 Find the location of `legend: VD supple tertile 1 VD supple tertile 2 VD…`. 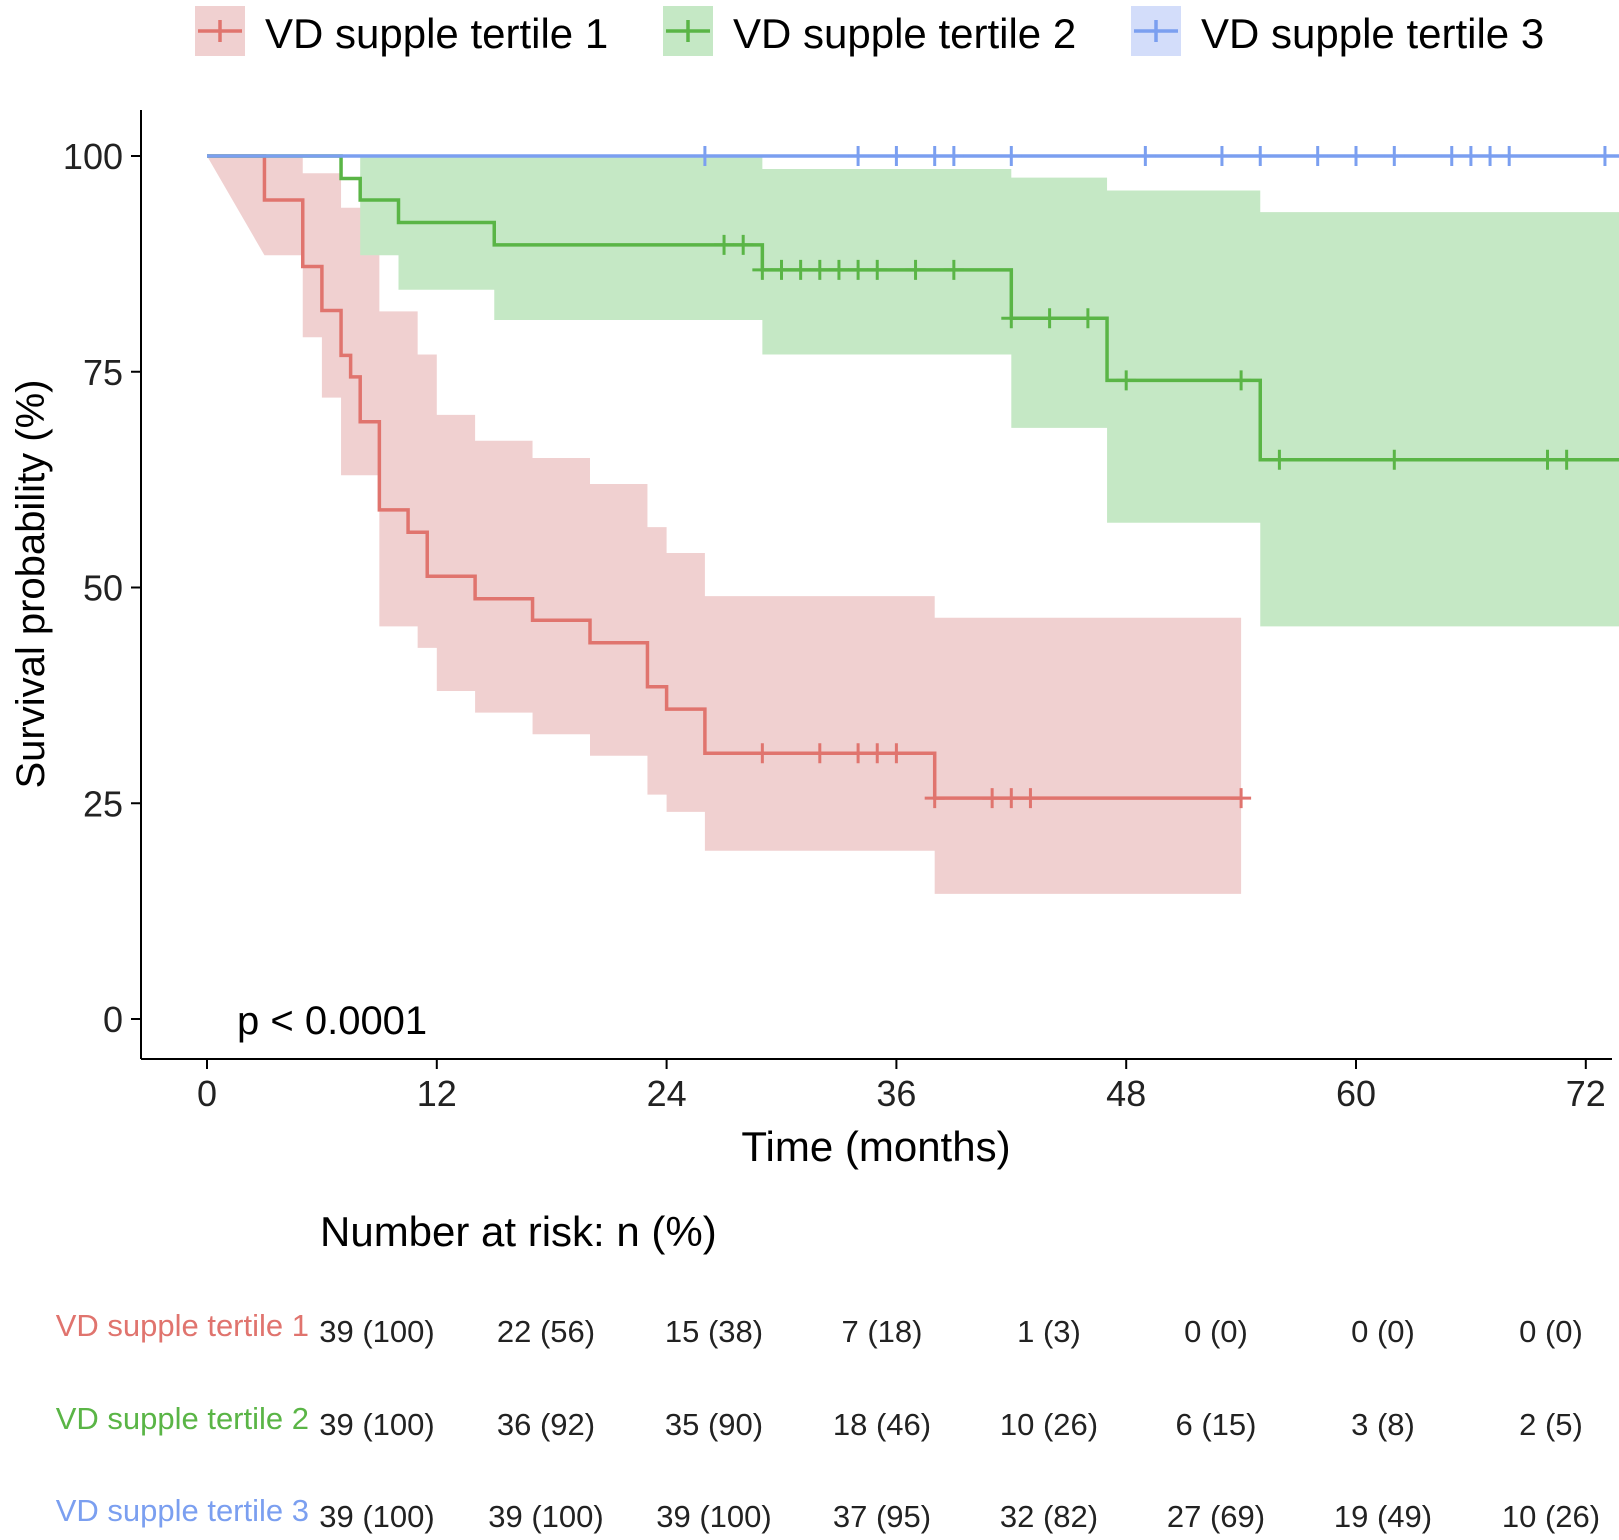

legend: VD supple tertile 1 VD supple tertile 2 VD… is located at coordinates (869, 31).